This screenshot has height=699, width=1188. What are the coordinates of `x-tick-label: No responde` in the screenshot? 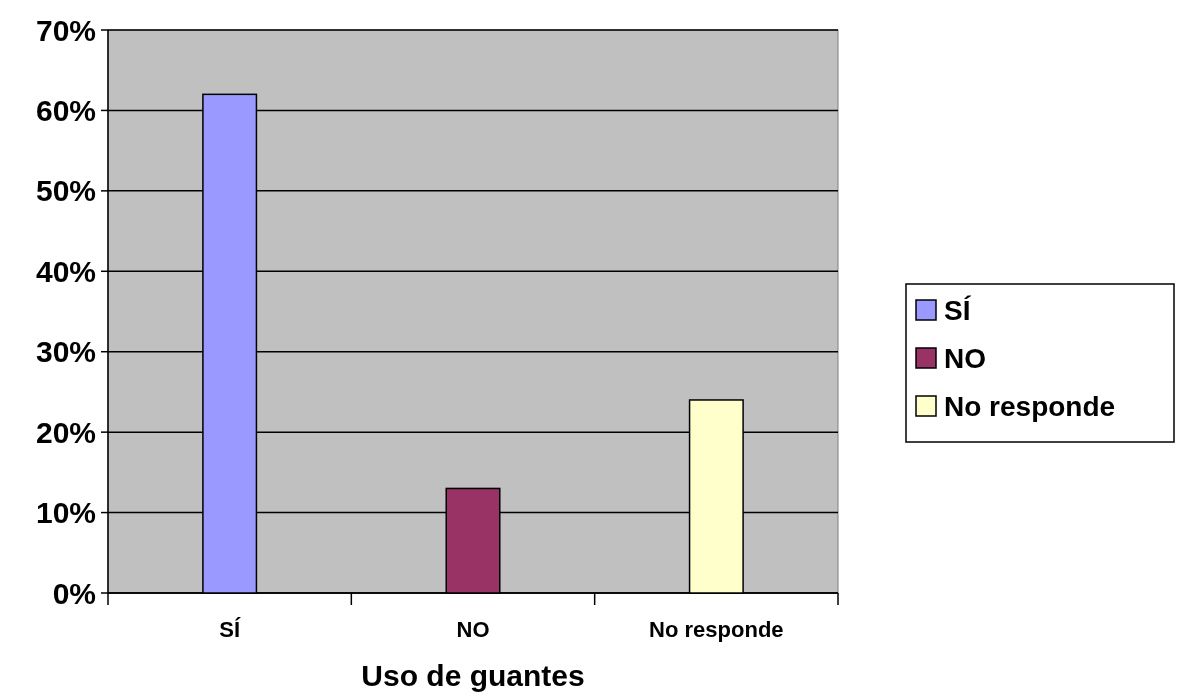 It's located at (716, 629).